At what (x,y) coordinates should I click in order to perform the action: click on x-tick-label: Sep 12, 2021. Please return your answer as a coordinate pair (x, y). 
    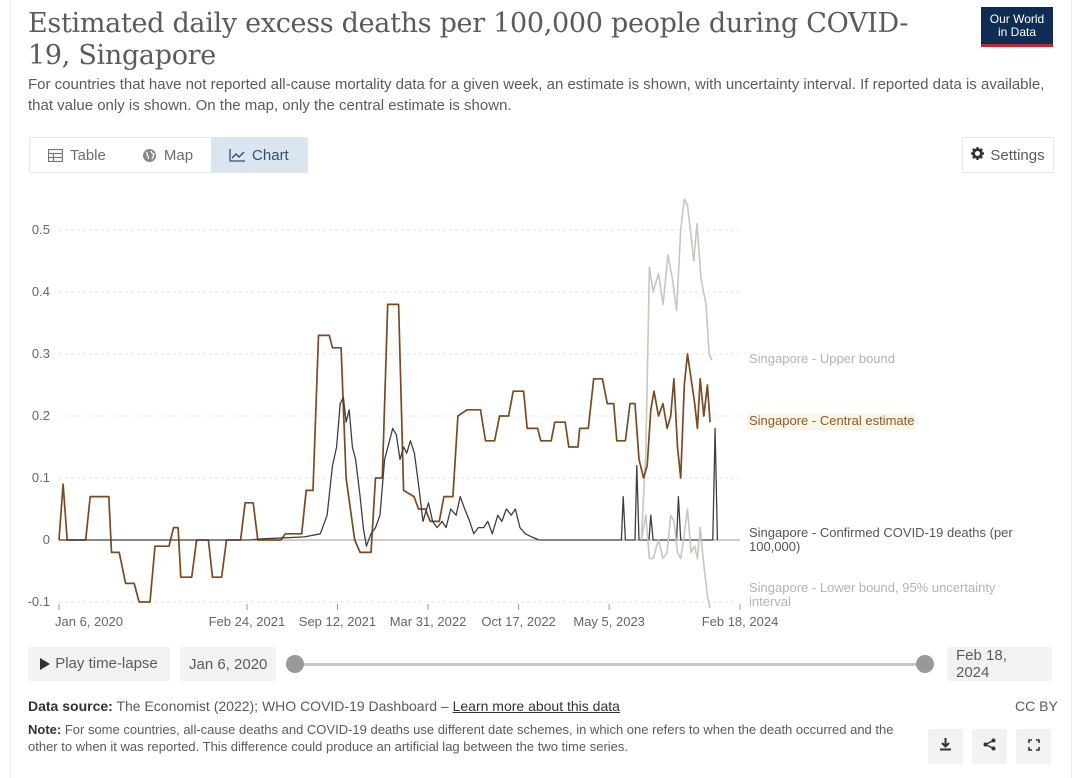
    Looking at the image, I should click on (337, 621).